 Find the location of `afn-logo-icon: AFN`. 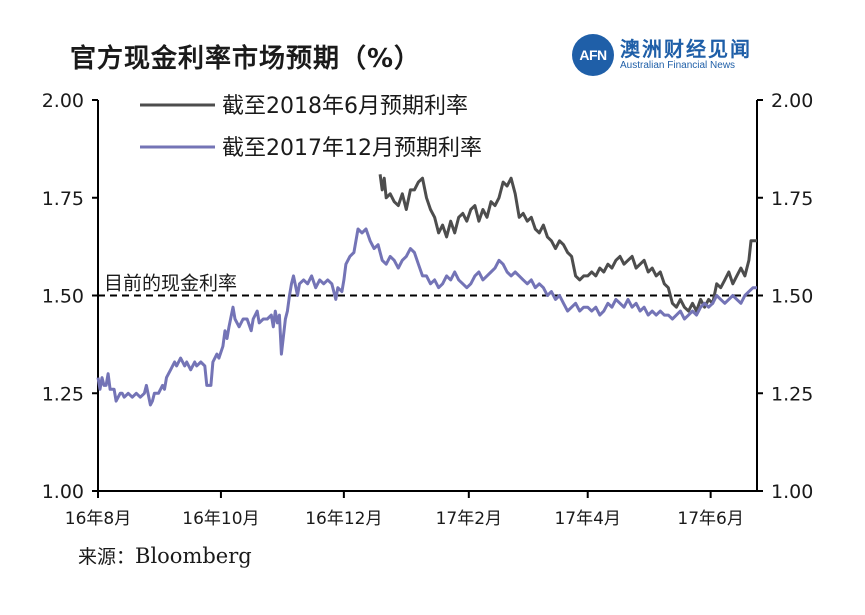

afn-logo-icon: AFN is located at coordinates (593, 55).